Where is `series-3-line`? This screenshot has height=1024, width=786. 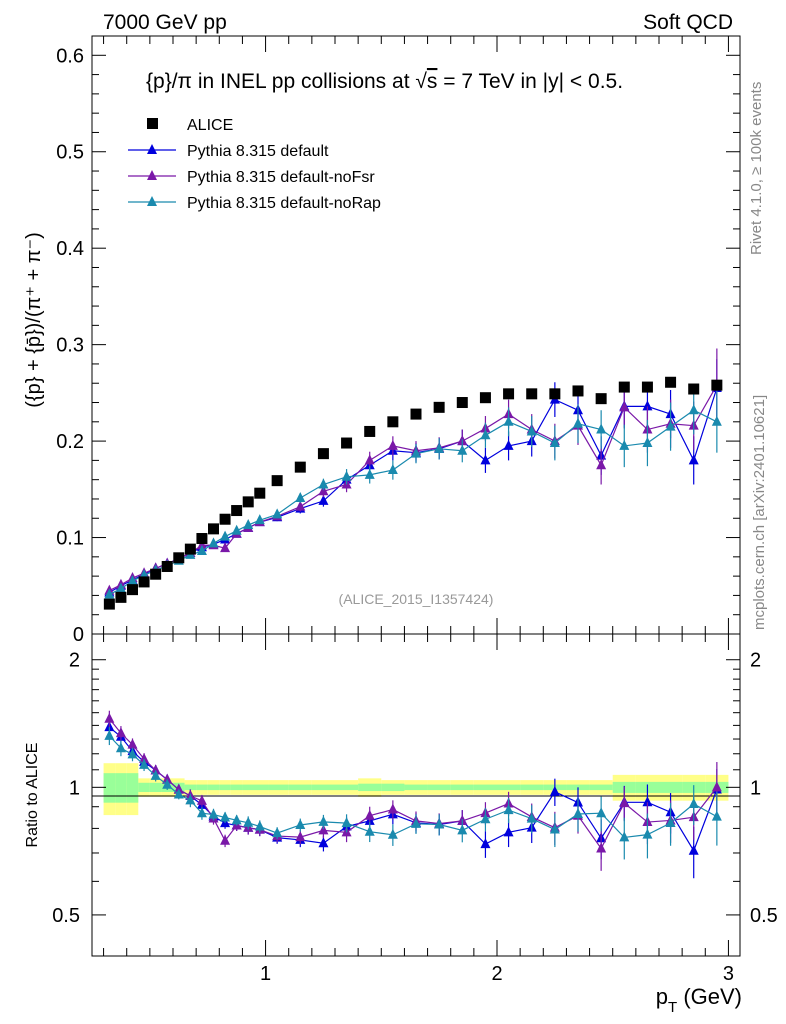 series-3-line is located at coordinates (413, 502).